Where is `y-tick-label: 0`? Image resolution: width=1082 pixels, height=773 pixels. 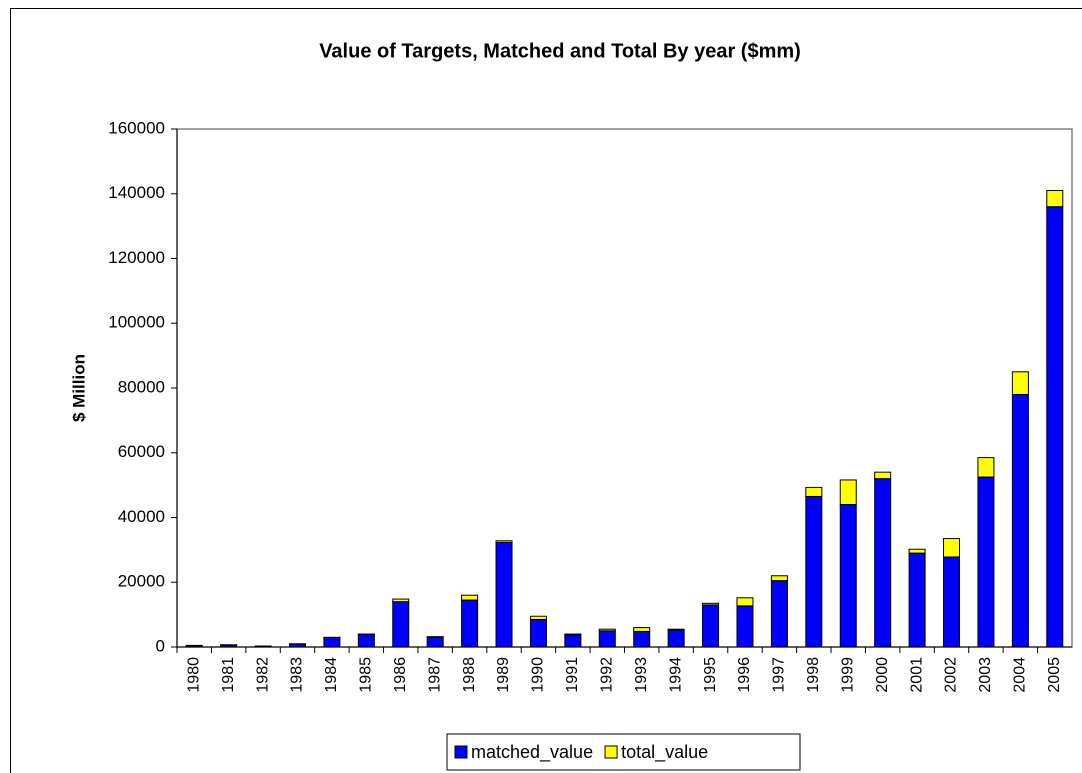 y-tick-label: 0 is located at coordinates (160, 645).